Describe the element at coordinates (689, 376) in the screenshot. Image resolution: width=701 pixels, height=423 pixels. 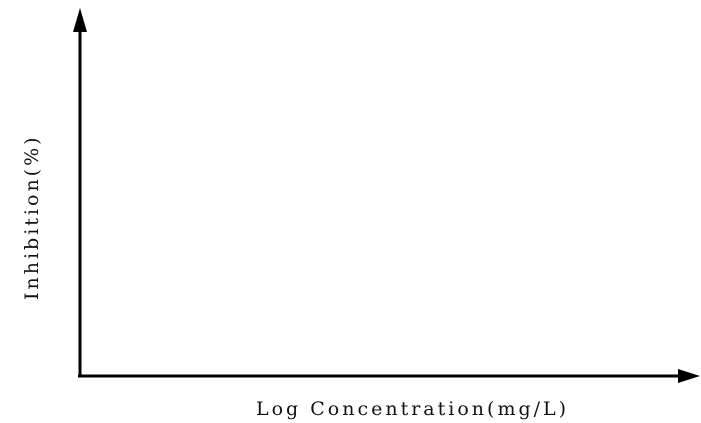
I see `x-axis-arrow-icon` at that location.